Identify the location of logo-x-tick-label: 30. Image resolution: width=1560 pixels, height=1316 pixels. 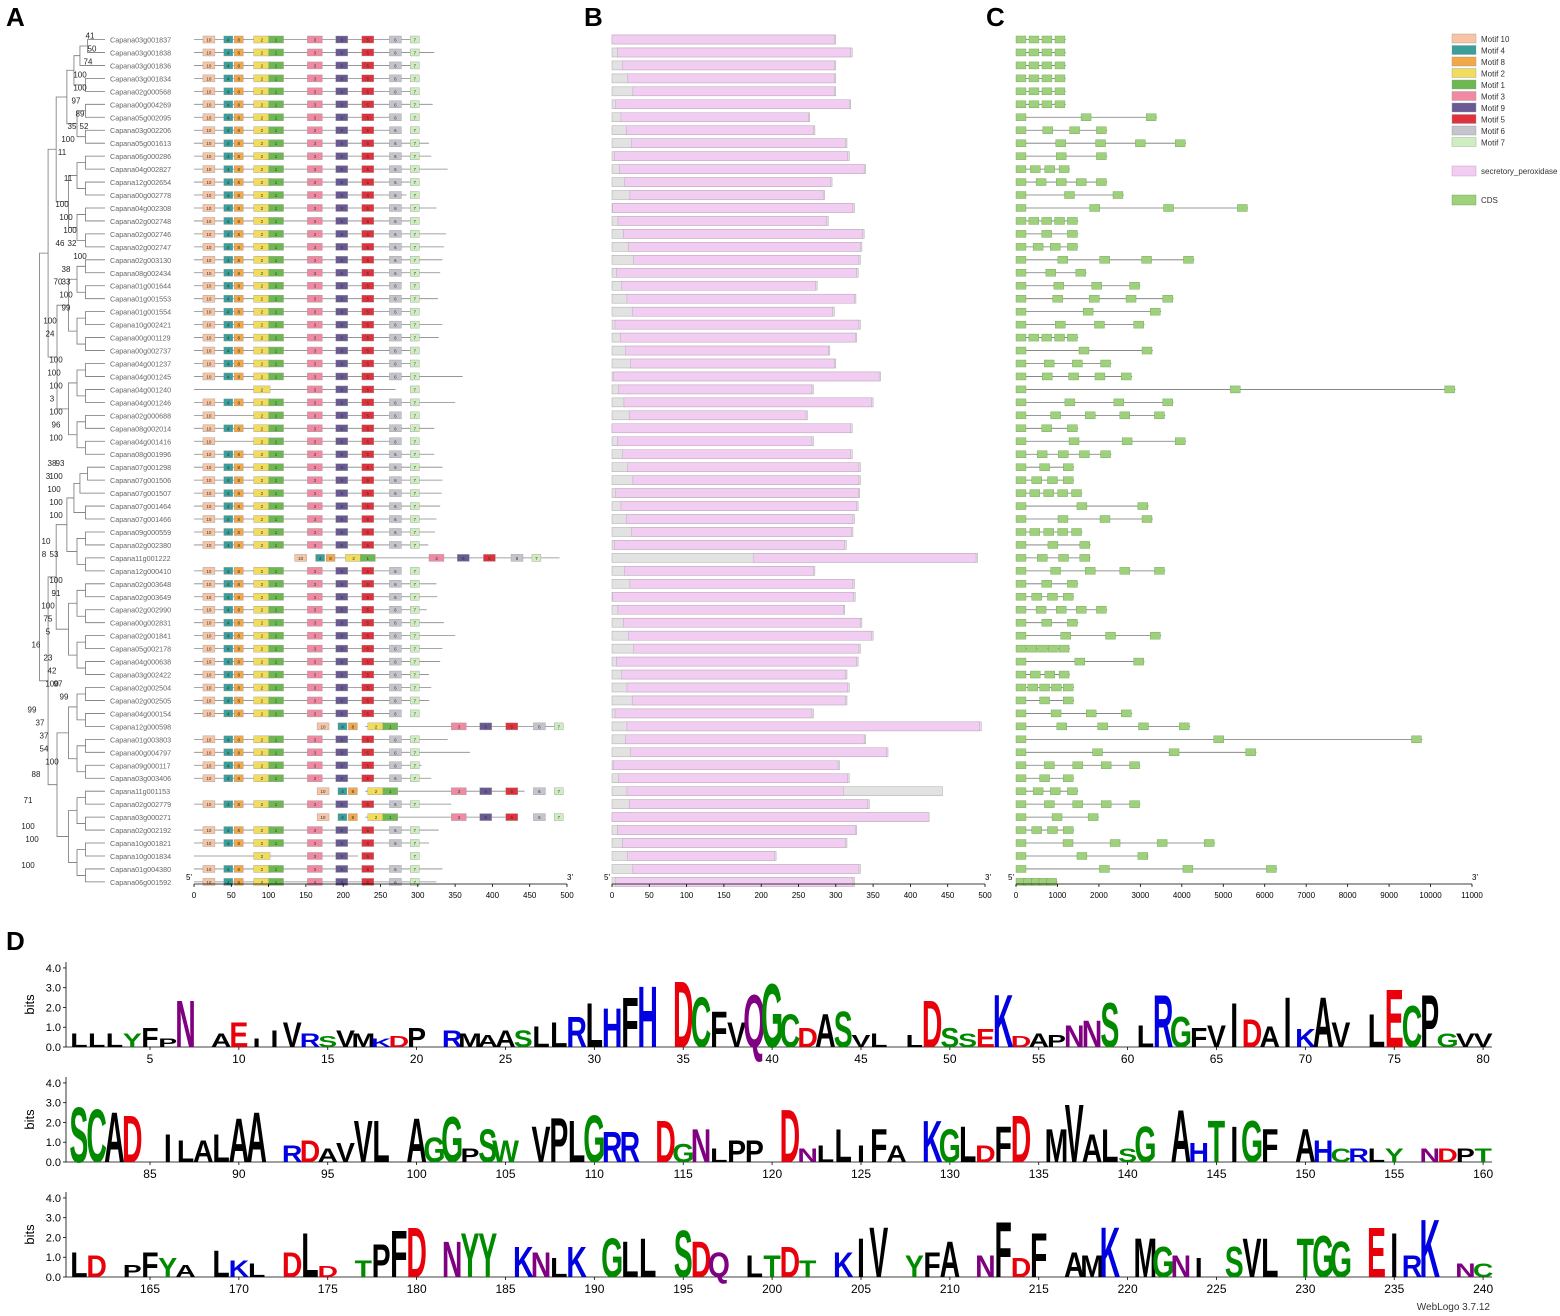
(595, 1059).